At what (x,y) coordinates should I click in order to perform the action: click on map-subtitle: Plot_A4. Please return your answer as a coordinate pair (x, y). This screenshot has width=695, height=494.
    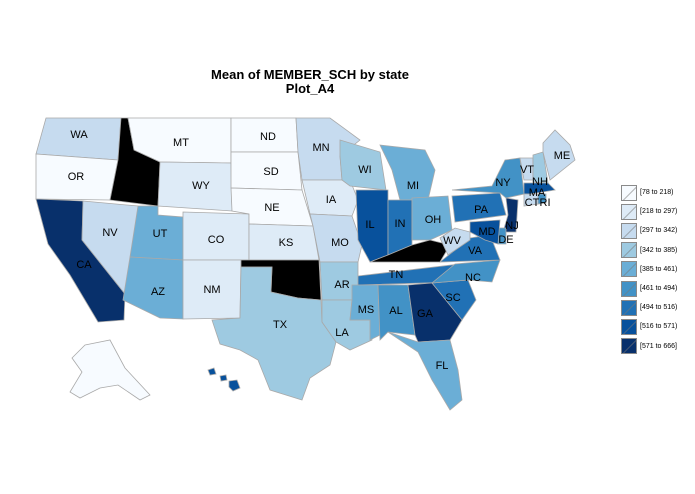
    Looking at the image, I should click on (310, 88).